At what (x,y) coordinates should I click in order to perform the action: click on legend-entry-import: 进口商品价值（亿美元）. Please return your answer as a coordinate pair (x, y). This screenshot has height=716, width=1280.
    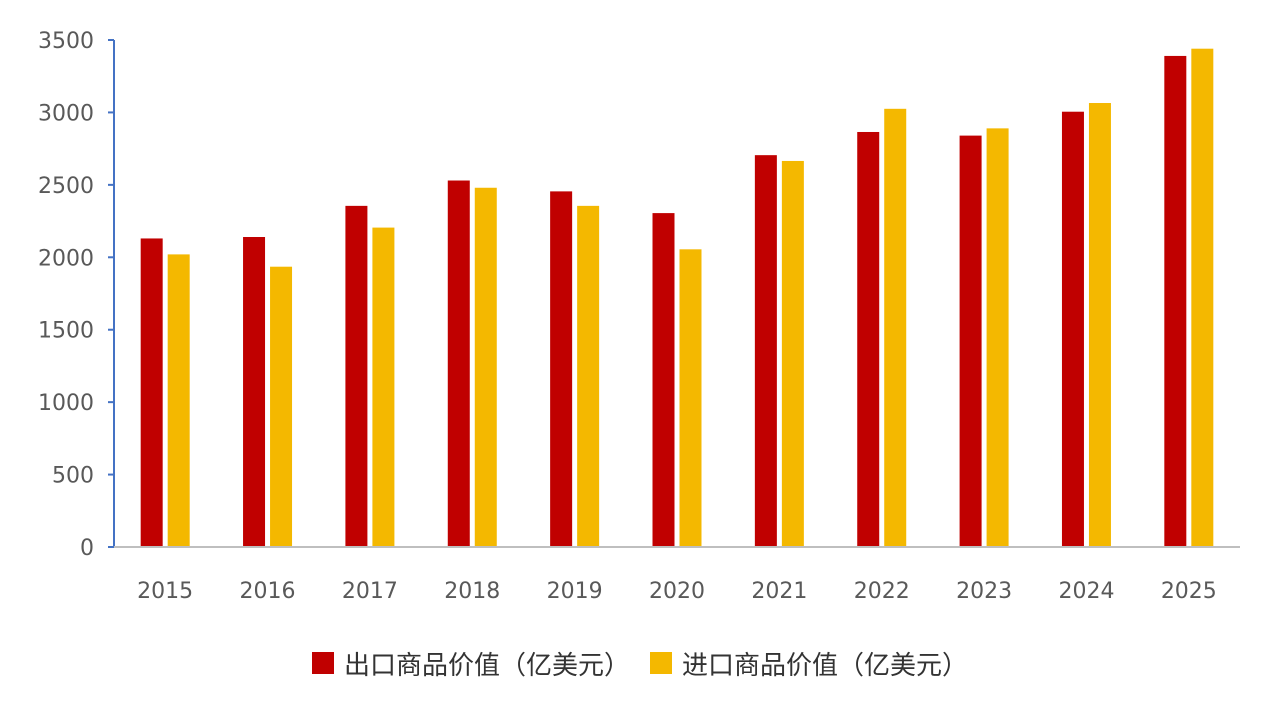
    Looking at the image, I should click on (809, 663).